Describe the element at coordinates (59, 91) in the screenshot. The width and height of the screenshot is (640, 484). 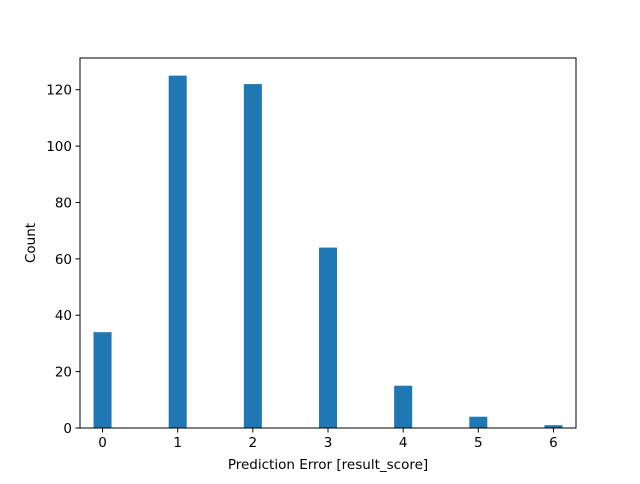
I see `y-tick-label: 120` at that location.